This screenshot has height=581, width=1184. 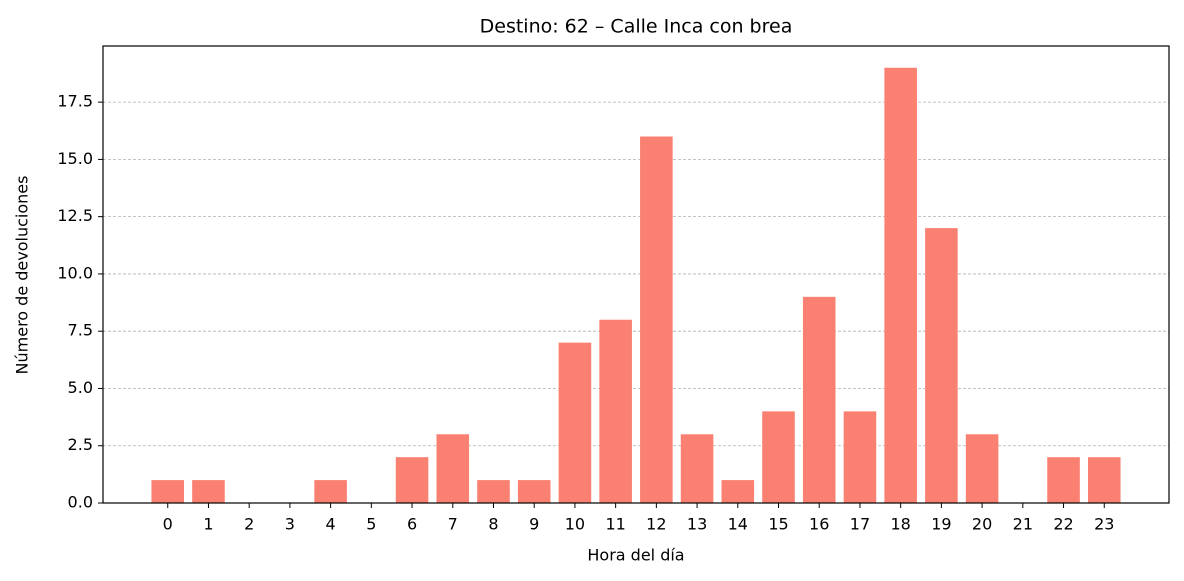 What do you see at coordinates (75, 272) in the screenshot?
I see `y-tick-label: 10.0` at bounding box center [75, 272].